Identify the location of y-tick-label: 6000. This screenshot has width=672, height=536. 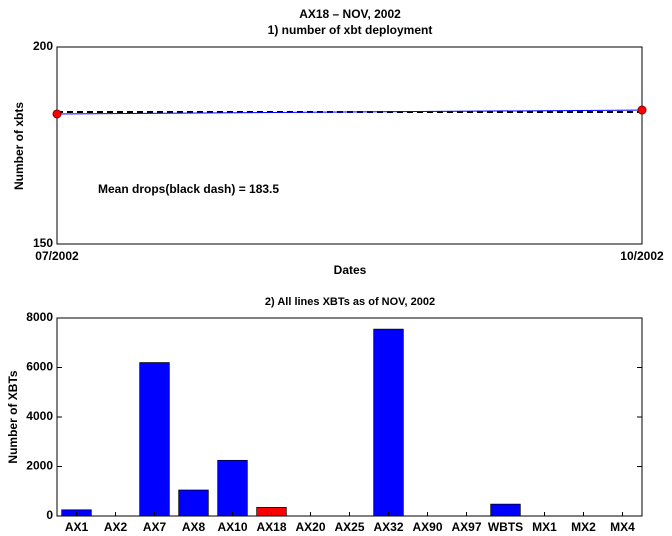
(39, 367).